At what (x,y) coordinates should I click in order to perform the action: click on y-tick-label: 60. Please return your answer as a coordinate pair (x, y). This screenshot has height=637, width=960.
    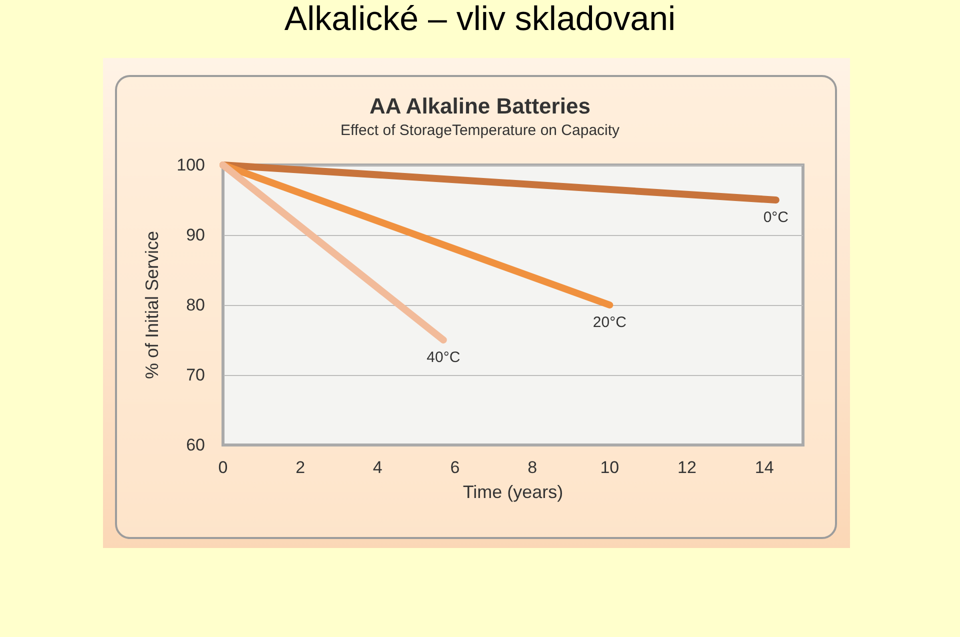
    Looking at the image, I should click on (195, 445).